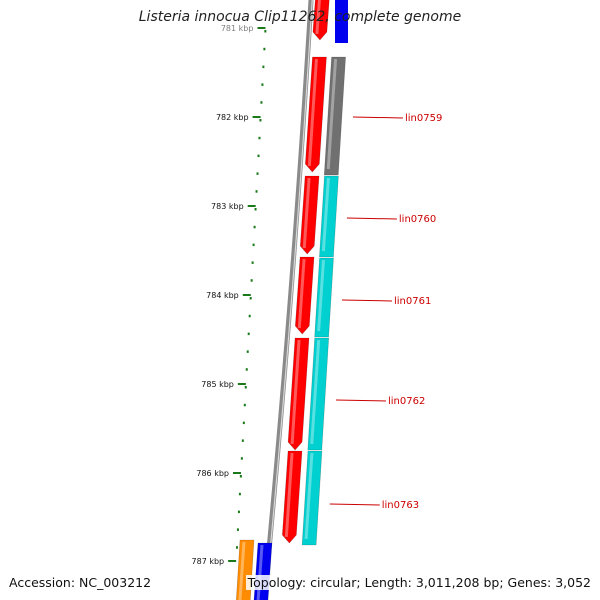 This screenshot has width=600, height=600. What do you see at coordinates (292, 497) in the screenshot?
I see `forward-gene-lin0763` at bounding box center [292, 497].